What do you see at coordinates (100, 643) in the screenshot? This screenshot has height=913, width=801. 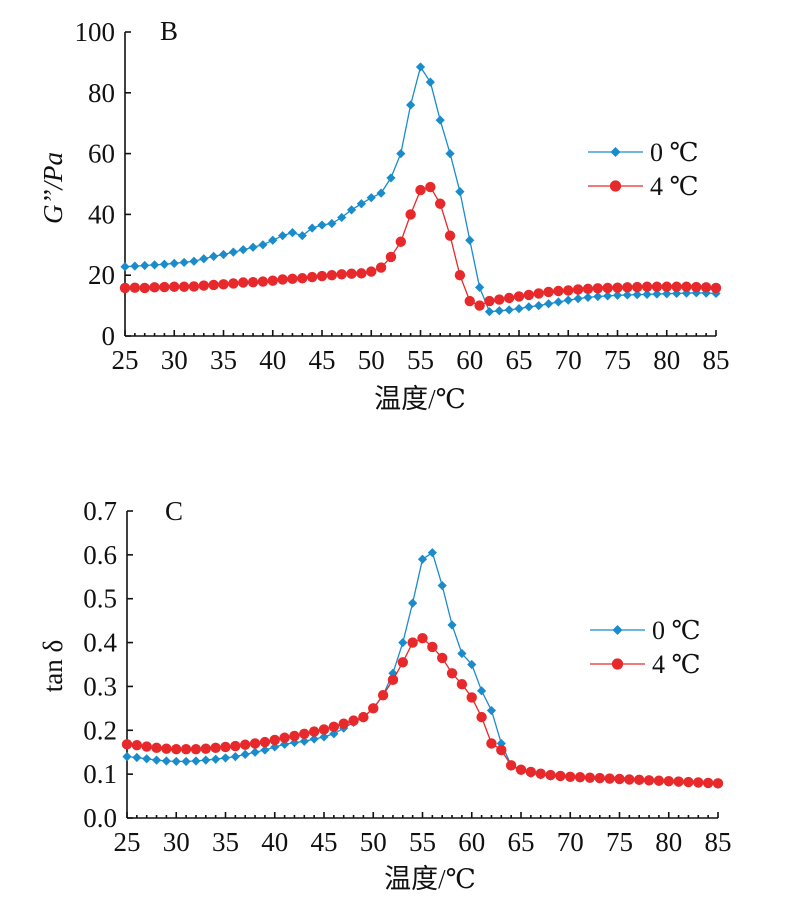 I see `y-tick-label: 0.4` at bounding box center [100, 643].